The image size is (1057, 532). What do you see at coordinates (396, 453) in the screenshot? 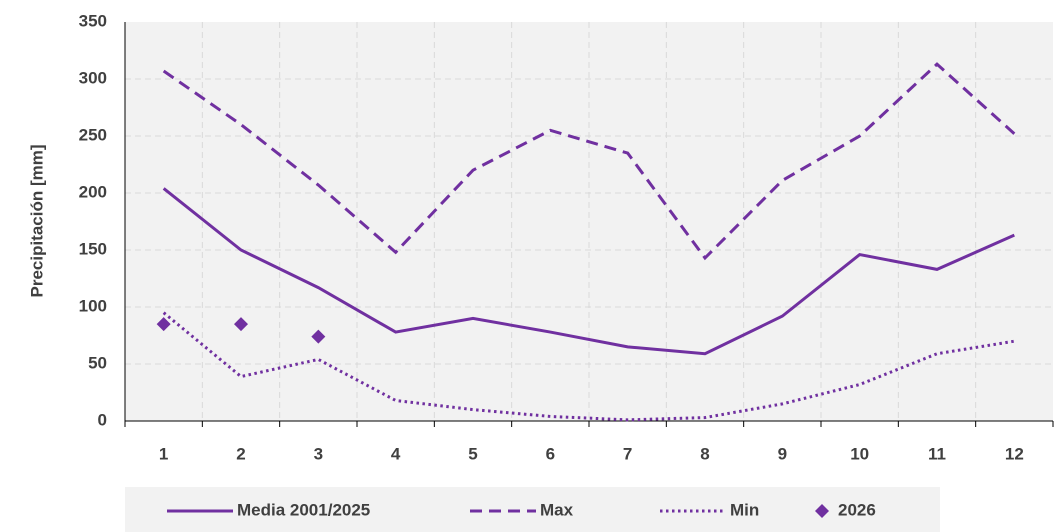
I see `x-tick-label: 4` at bounding box center [396, 453].